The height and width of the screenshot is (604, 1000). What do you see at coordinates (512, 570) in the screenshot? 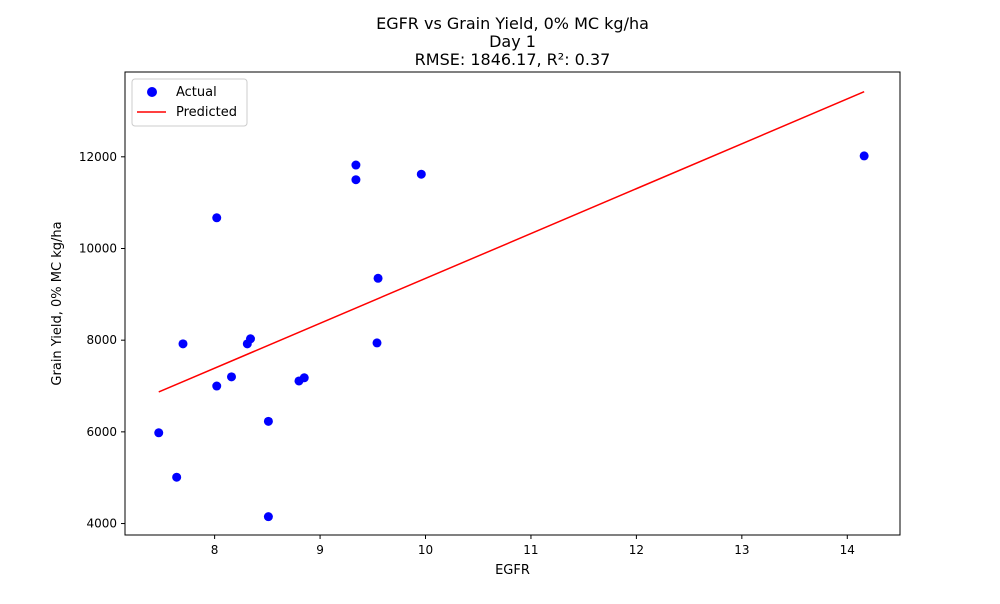
I see `x-axis-label: EGFR` at bounding box center [512, 570].